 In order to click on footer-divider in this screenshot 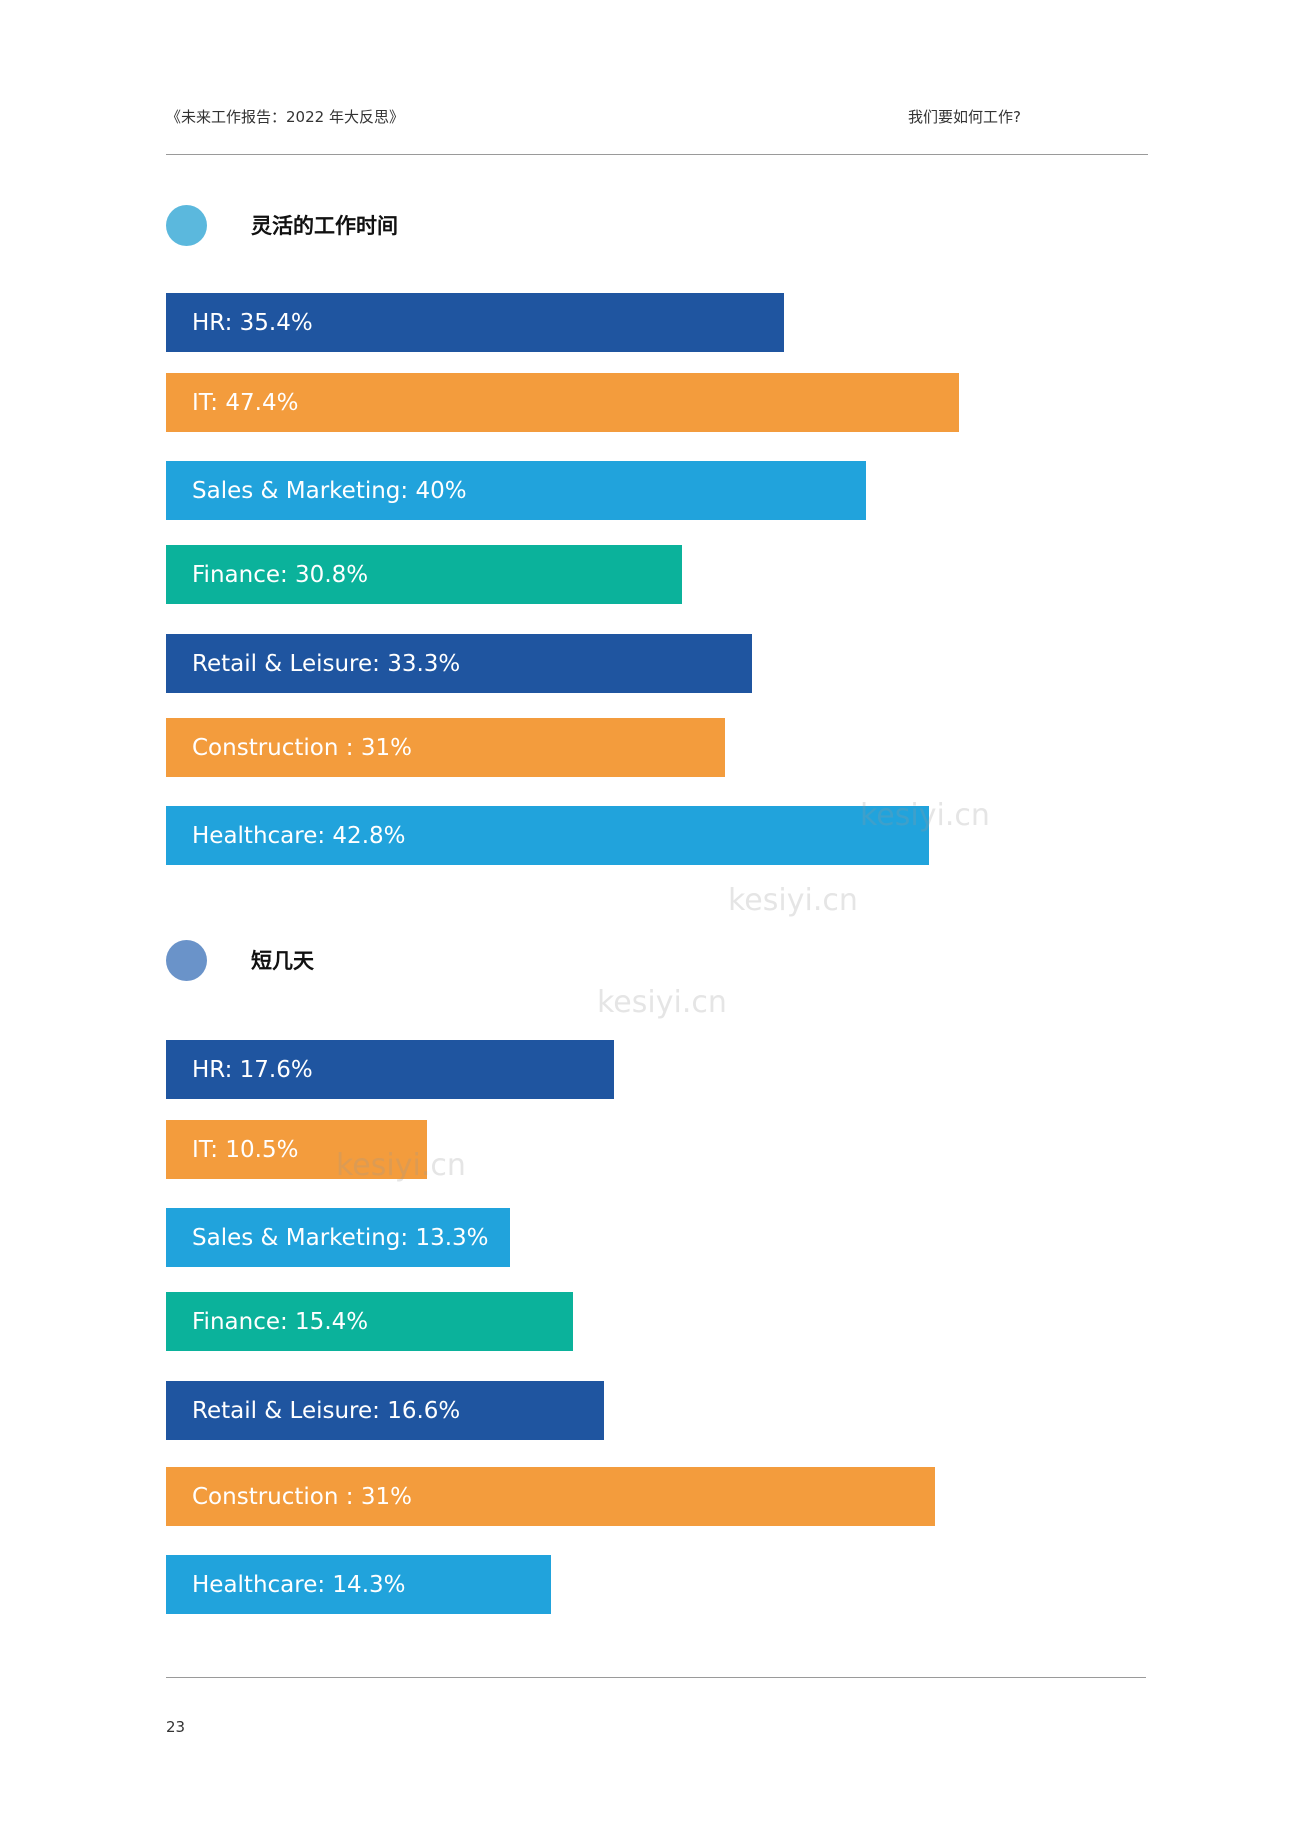, I will do `click(656, 1677)`.